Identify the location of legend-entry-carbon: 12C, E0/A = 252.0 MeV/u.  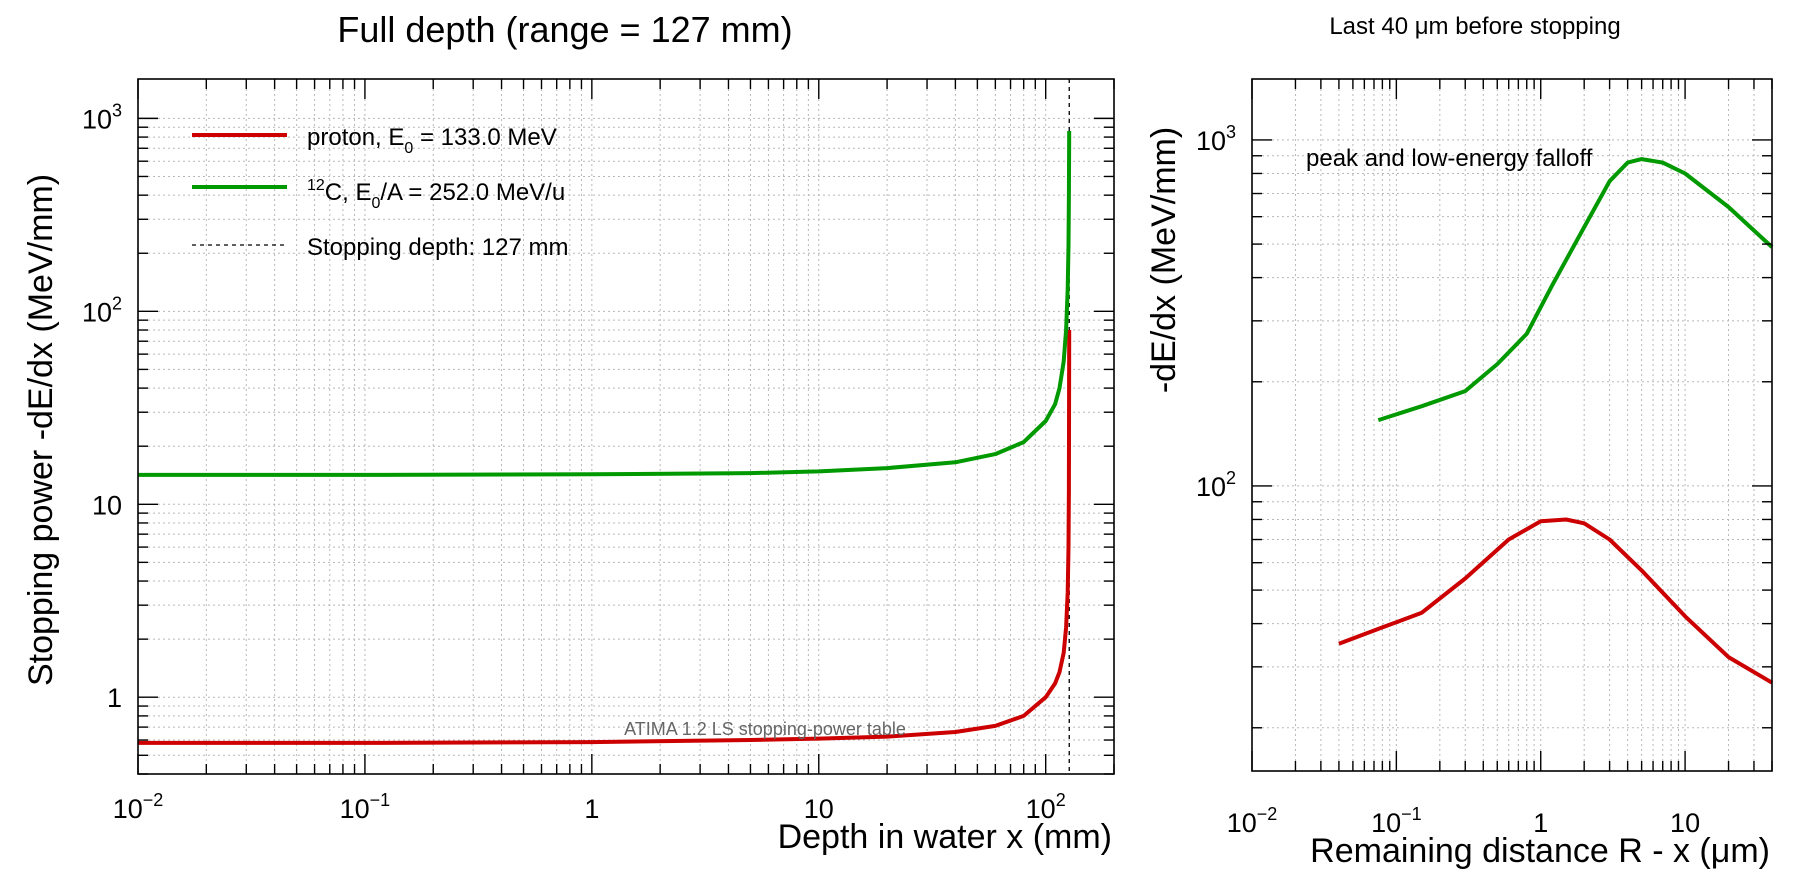
(378, 194).